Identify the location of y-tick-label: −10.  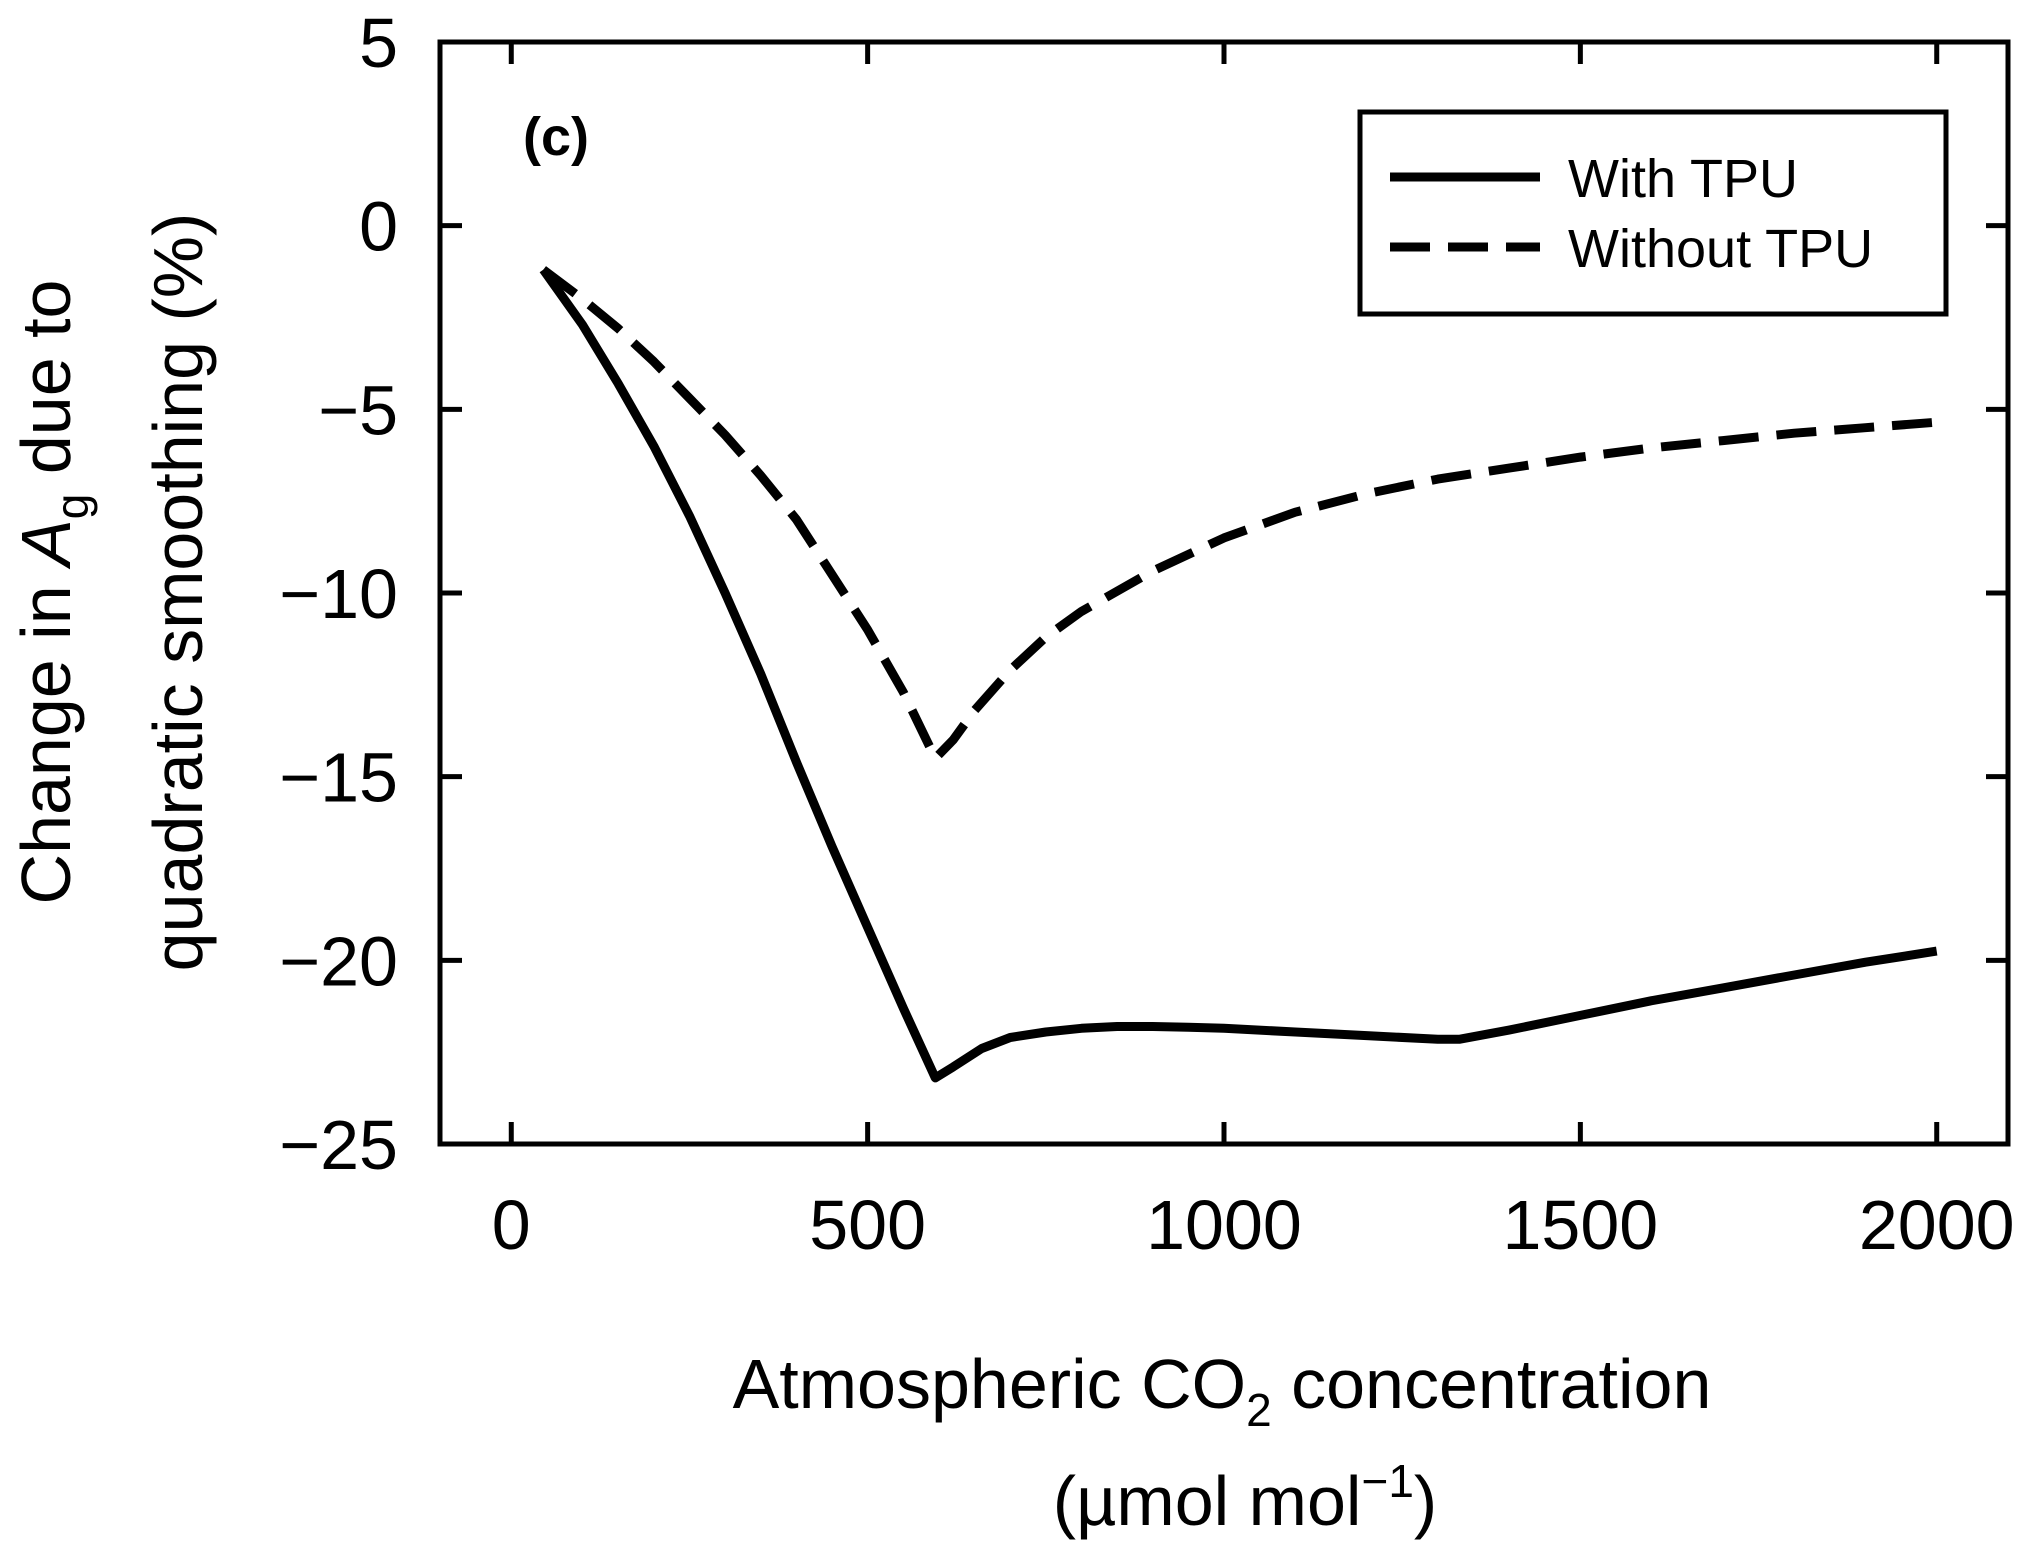
(338, 594).